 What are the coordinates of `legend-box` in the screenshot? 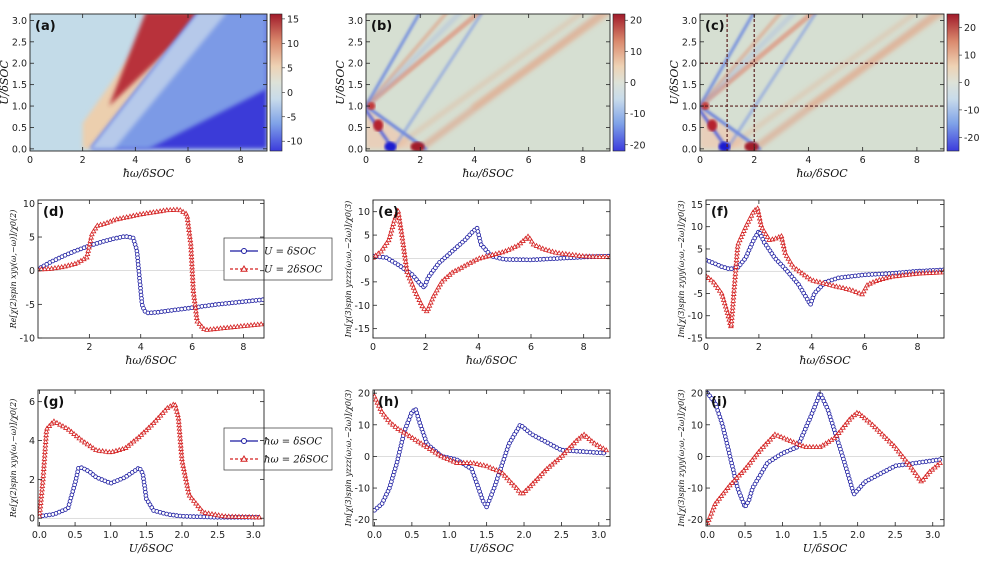 It's located at (278, 449).